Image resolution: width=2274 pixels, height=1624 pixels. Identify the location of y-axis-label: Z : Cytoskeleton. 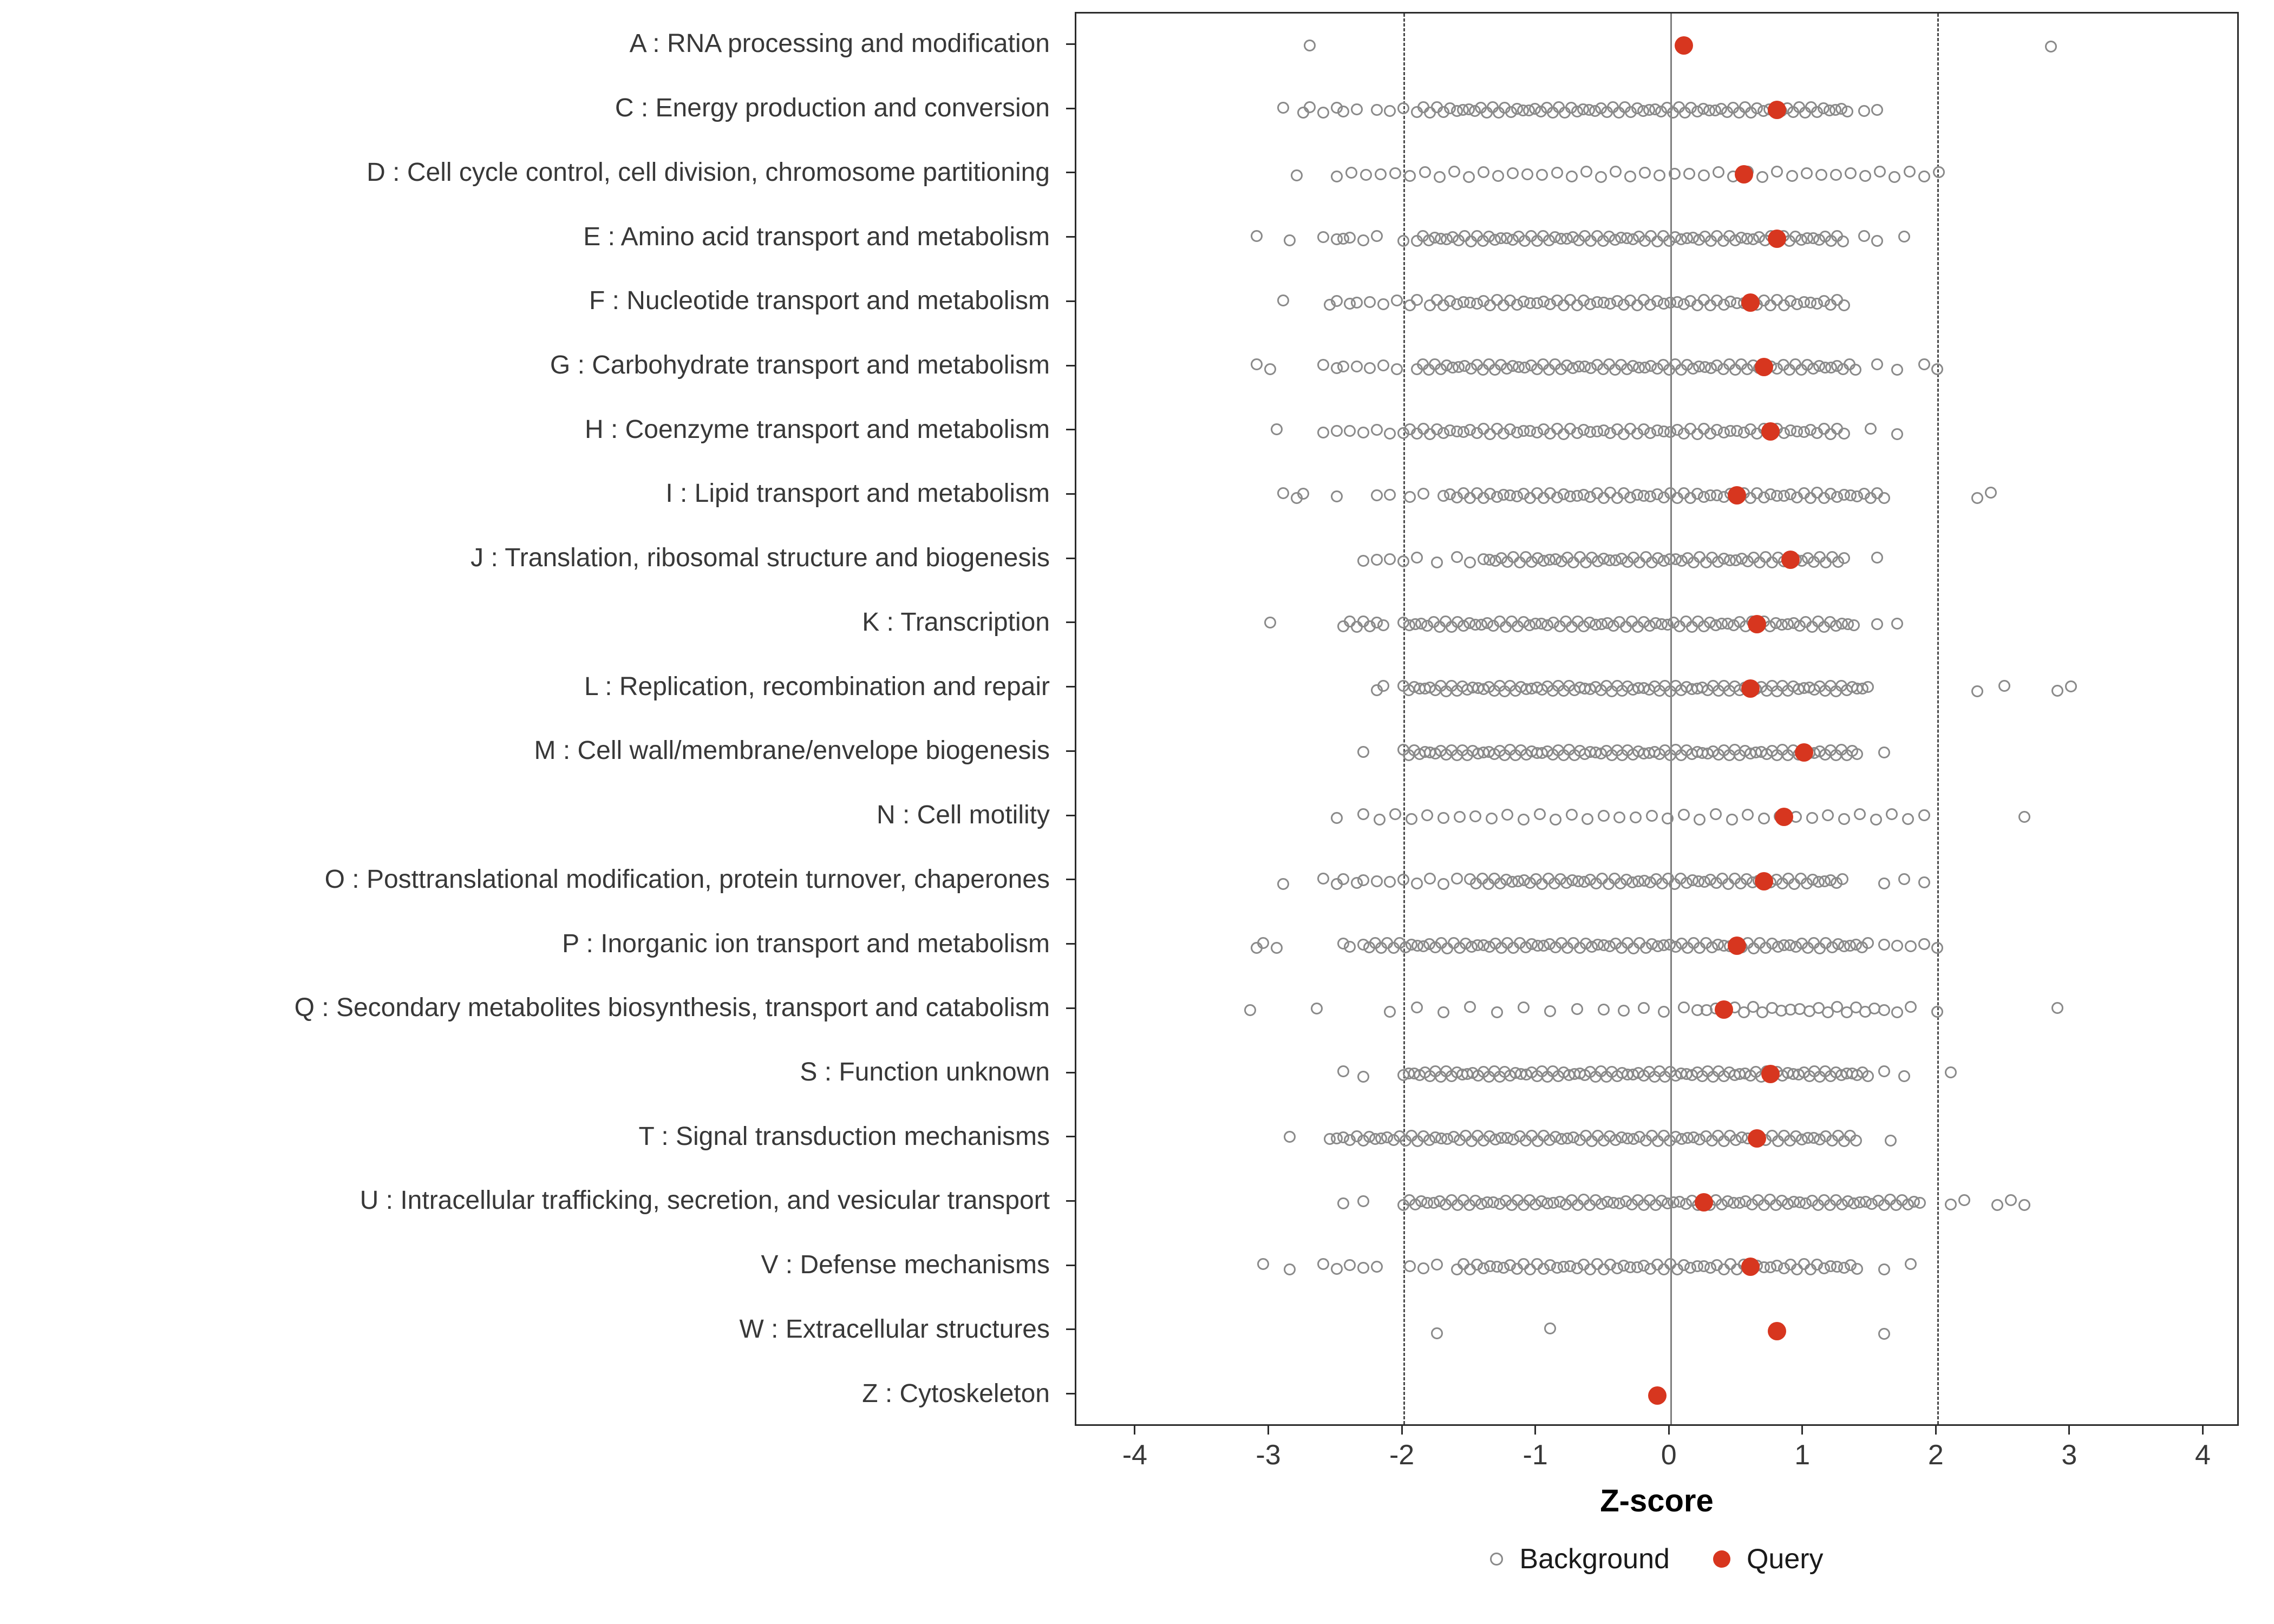
(956, 1393).